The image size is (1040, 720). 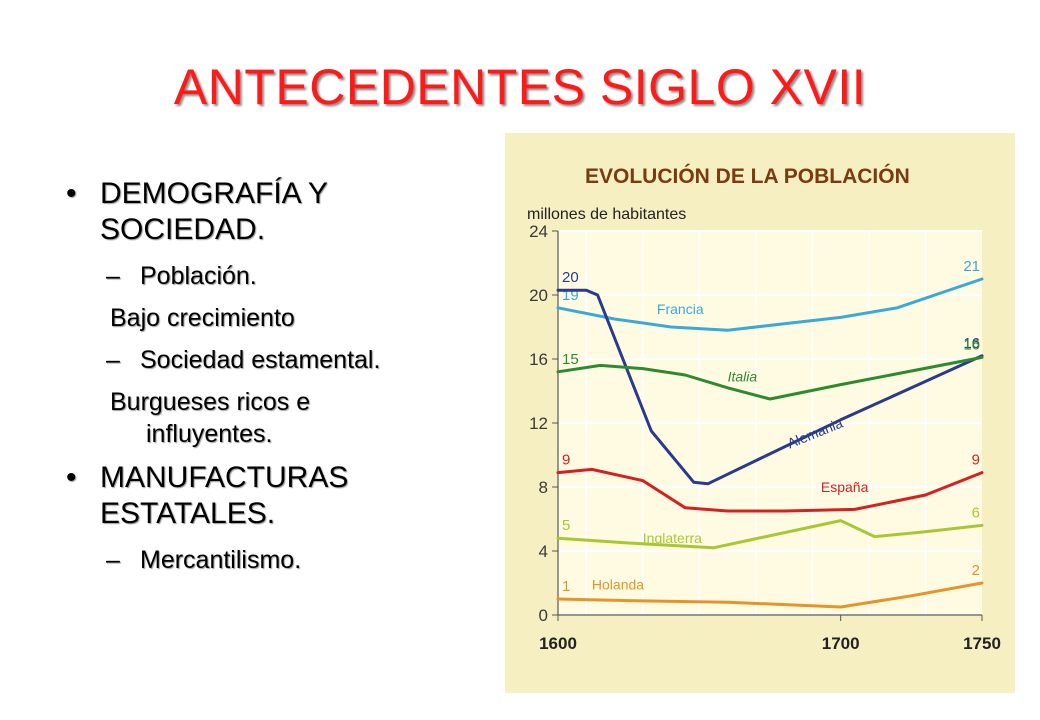 What do you see at coordinates (680, 309) in the screenshot?
I see `series-name-label: Francia` at bounding box center [680, 309].